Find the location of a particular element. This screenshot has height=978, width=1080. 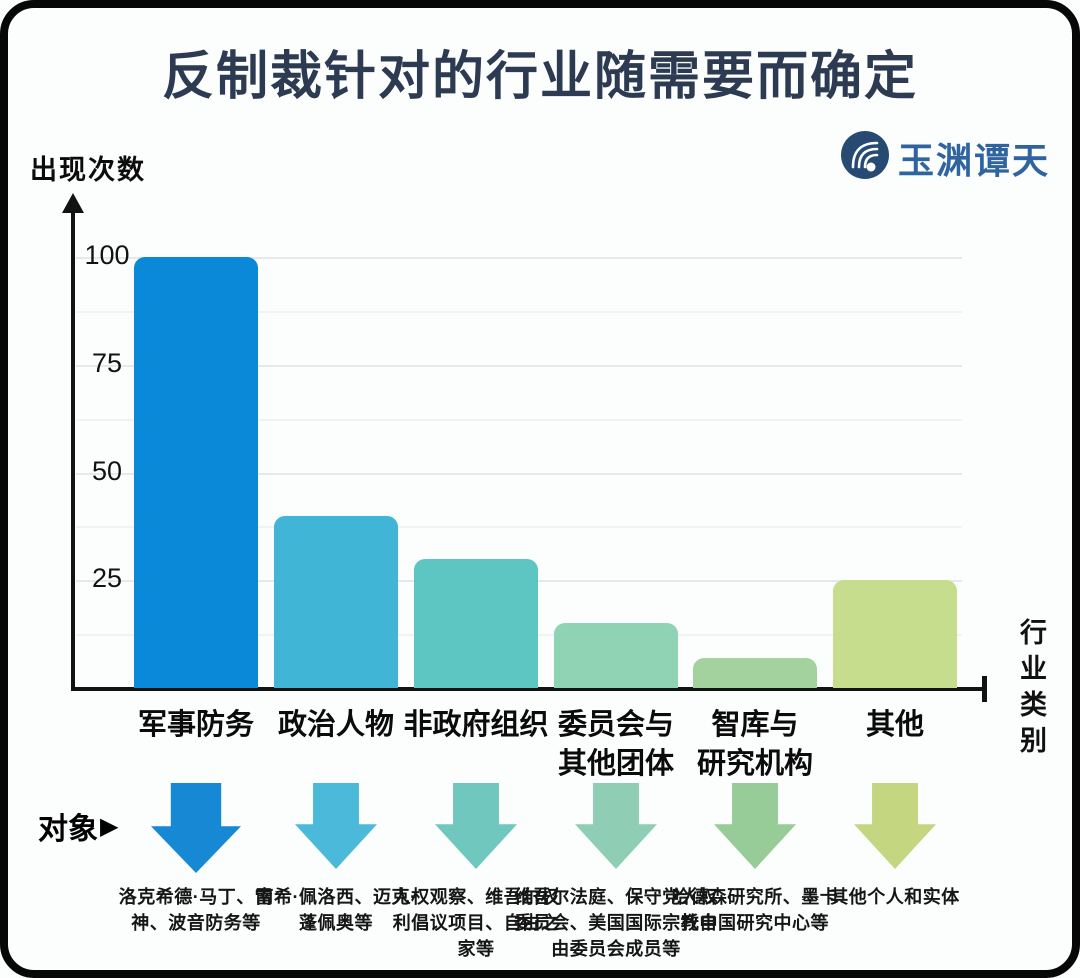

x-axis-title: 行业类别 is located at coordinates (1031, 690).